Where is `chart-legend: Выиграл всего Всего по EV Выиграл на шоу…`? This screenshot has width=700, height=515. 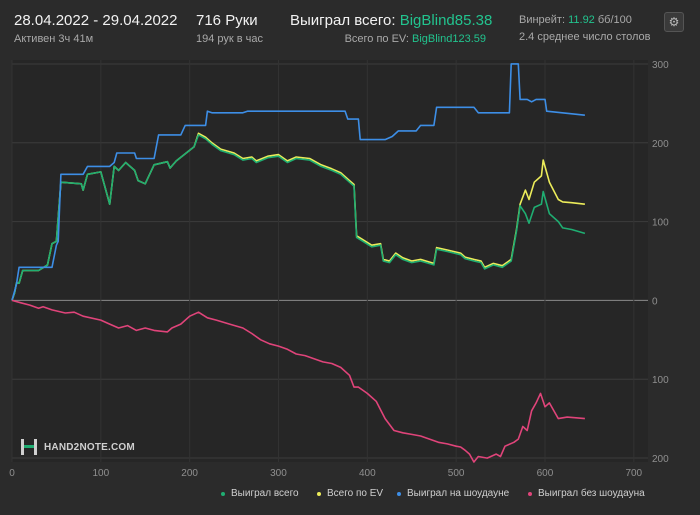 chart-legend: Выиграл всего Всего по EV Выиграл на шоу… is located at coordinates (350, 496).